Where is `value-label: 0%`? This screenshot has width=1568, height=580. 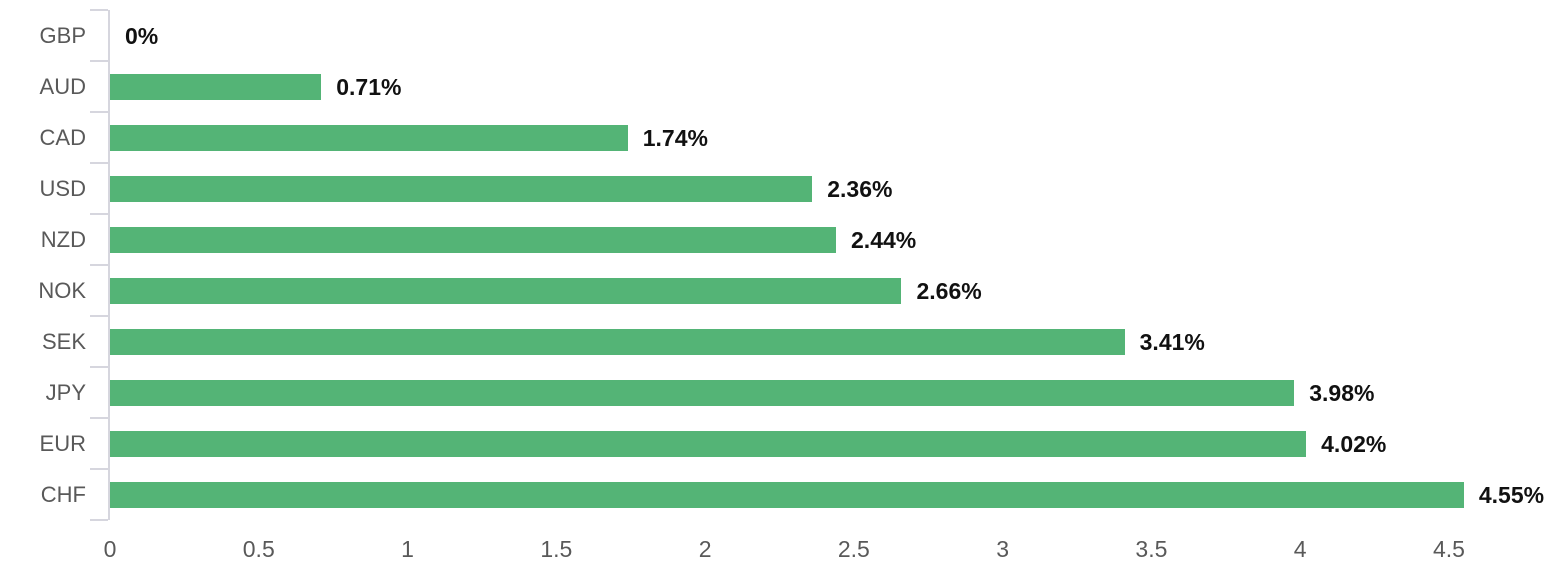
value-label: 0% is located at coordinates (142, 35).